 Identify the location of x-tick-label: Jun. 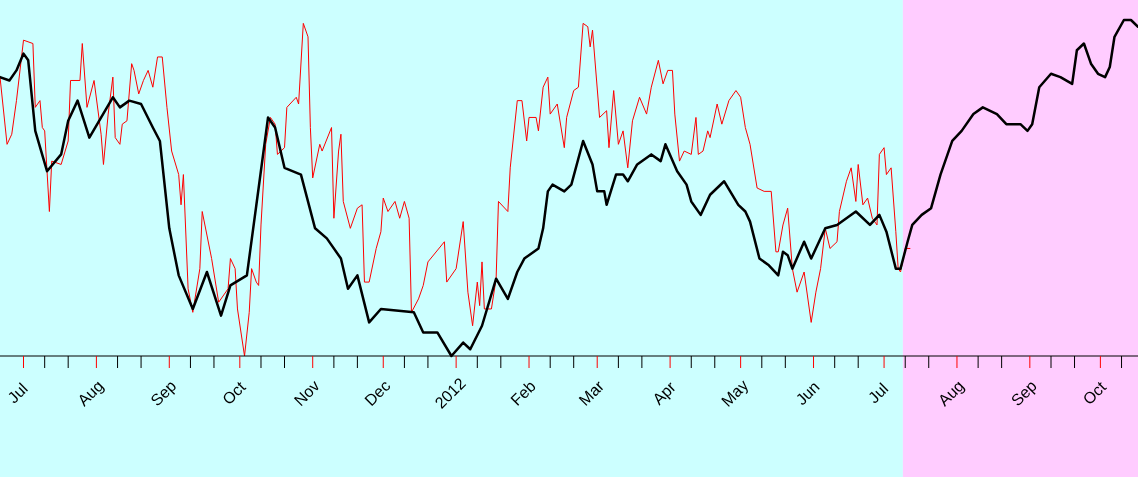
(807, 393).